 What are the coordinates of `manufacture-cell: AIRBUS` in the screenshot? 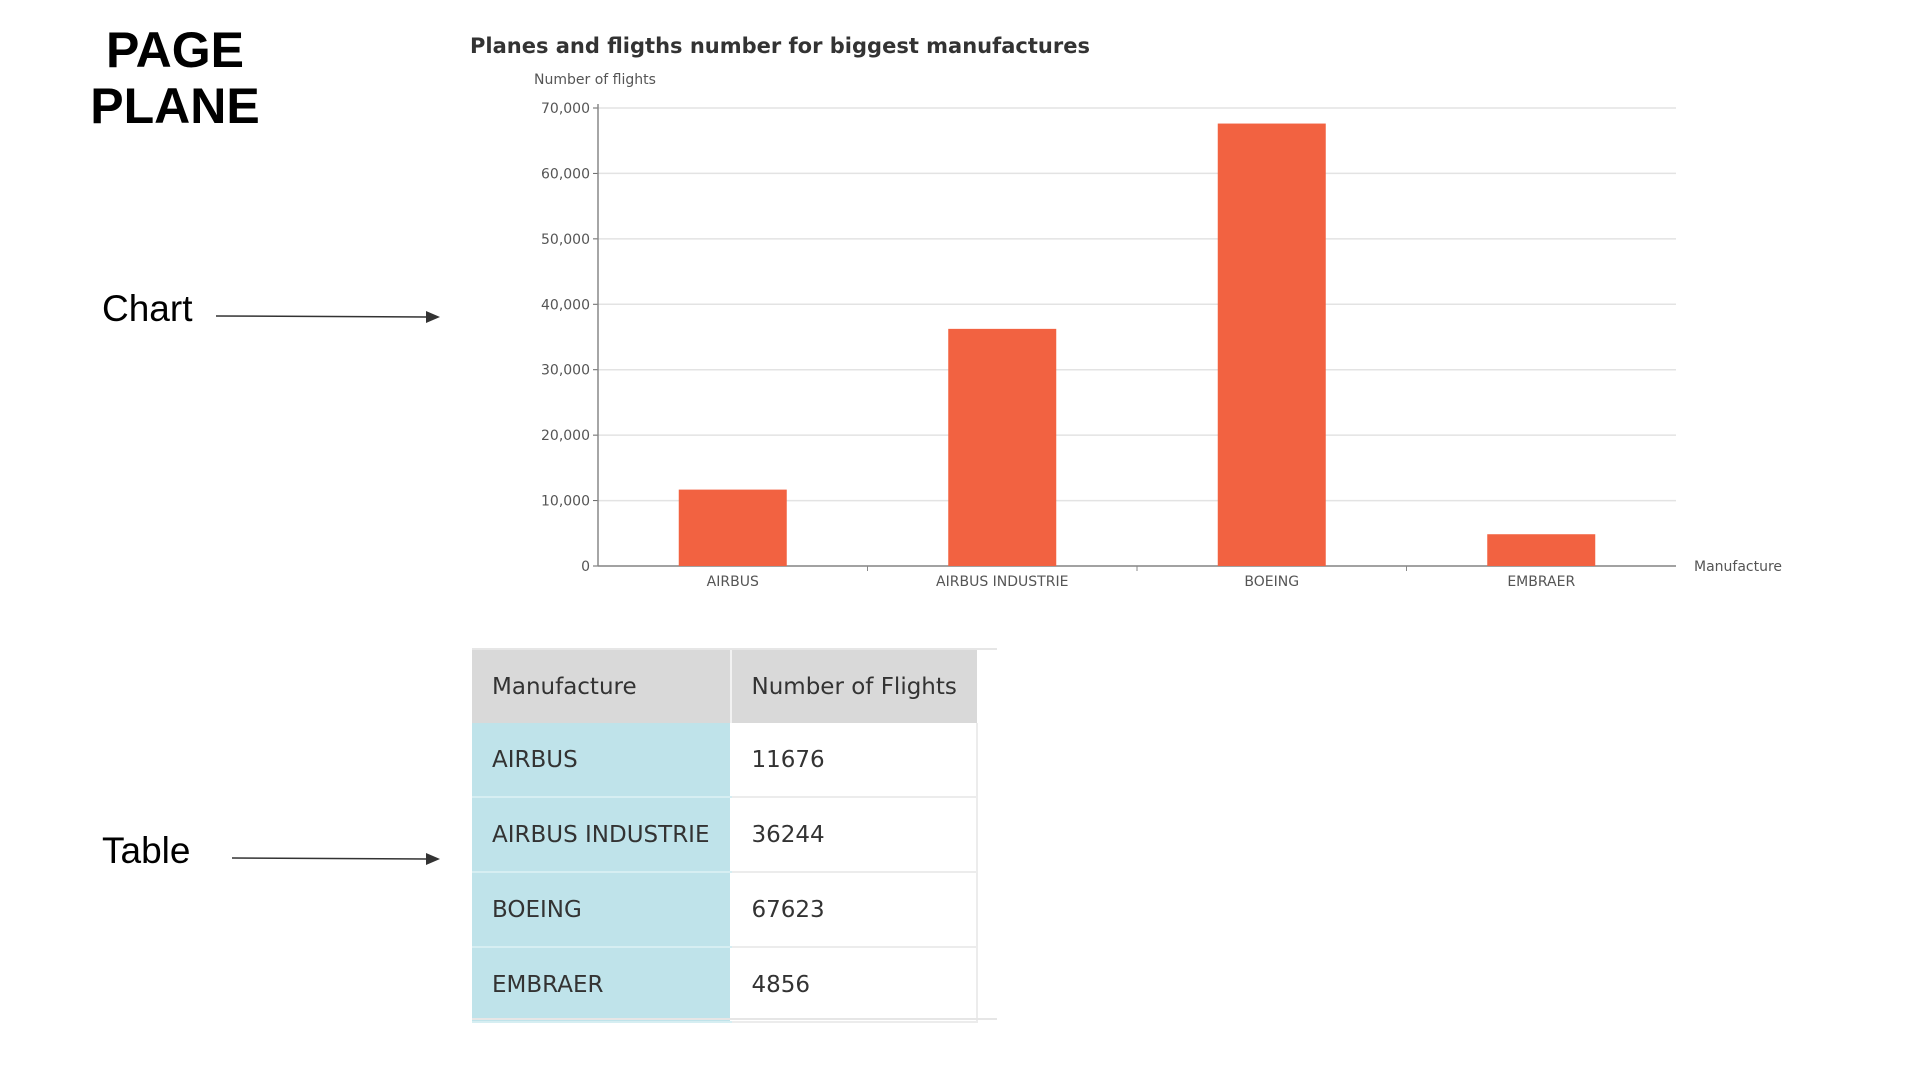 It's located at (602, 760).